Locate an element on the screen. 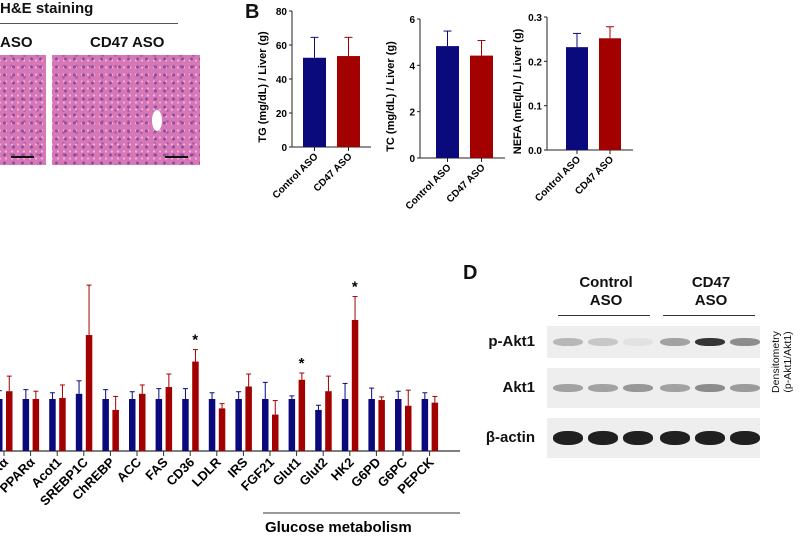 The image size is (800, 537). x-tick-label: Glut1 is located at coordinates (287, 472).